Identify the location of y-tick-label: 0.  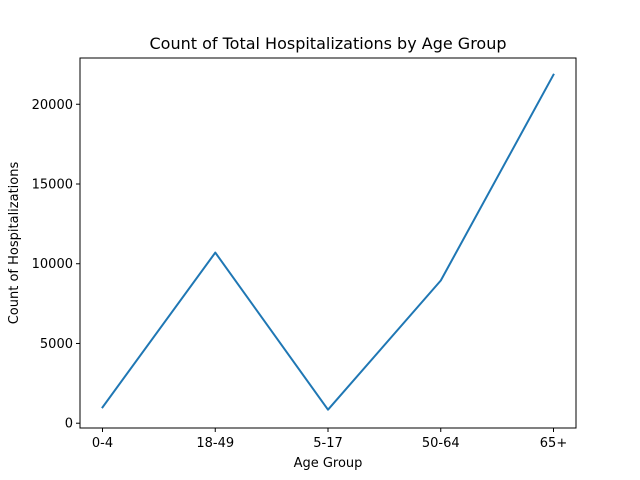
(69, 424).